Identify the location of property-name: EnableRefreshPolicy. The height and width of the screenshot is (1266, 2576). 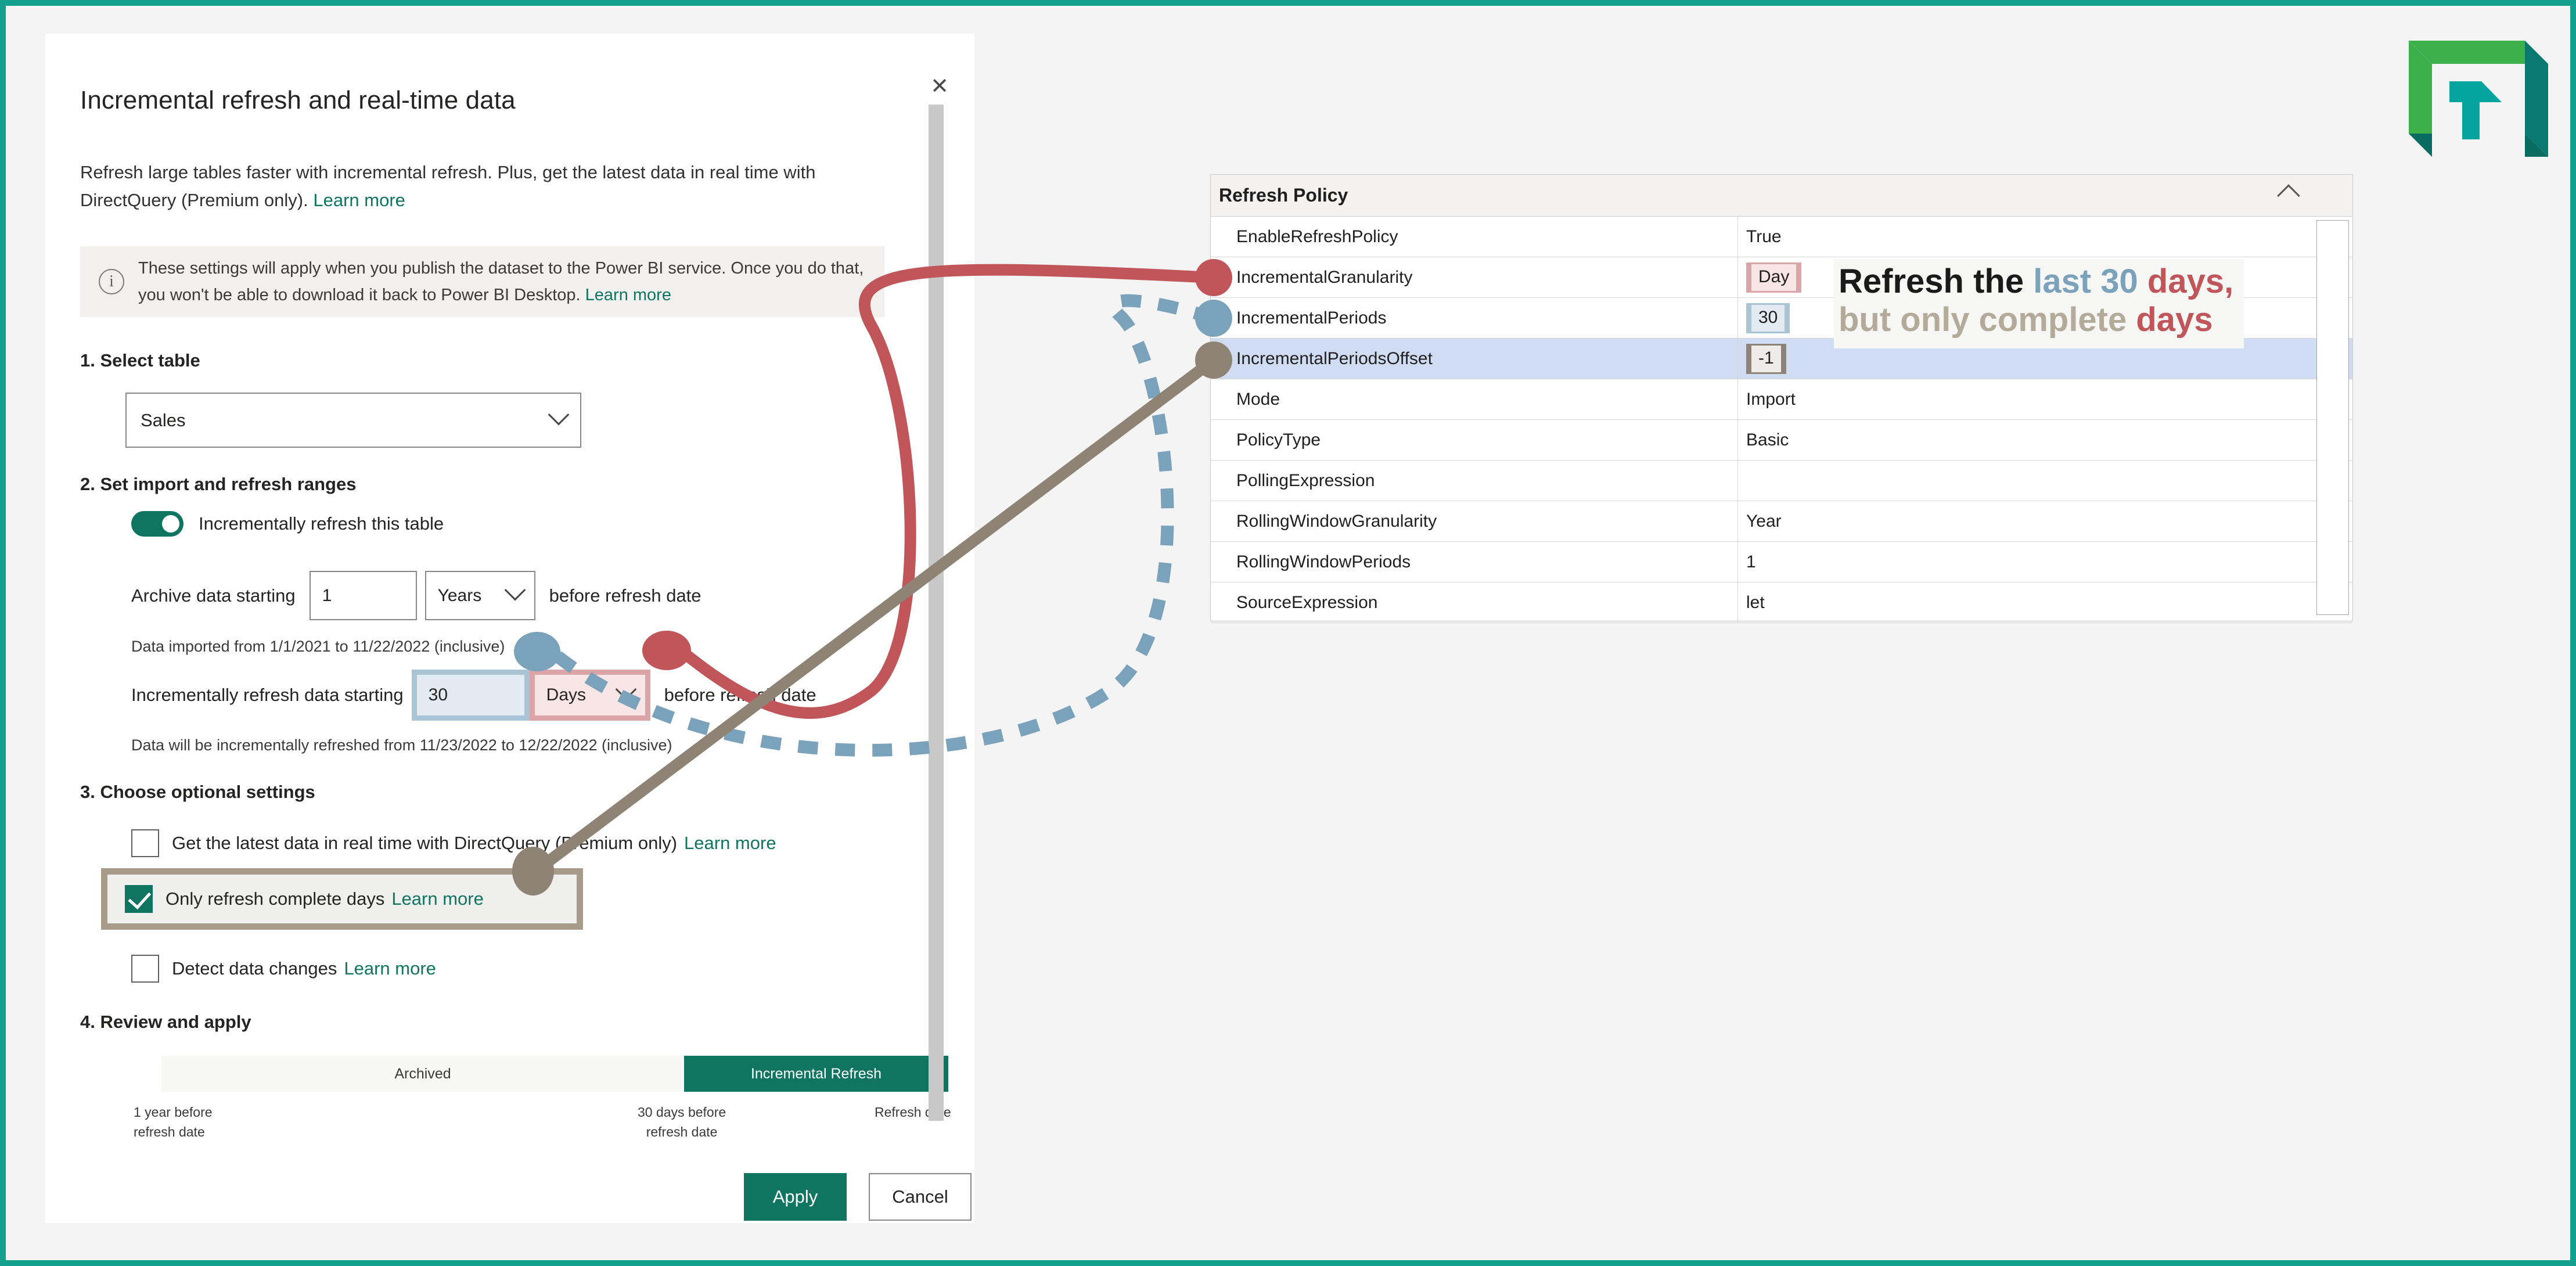
(1474, 237).